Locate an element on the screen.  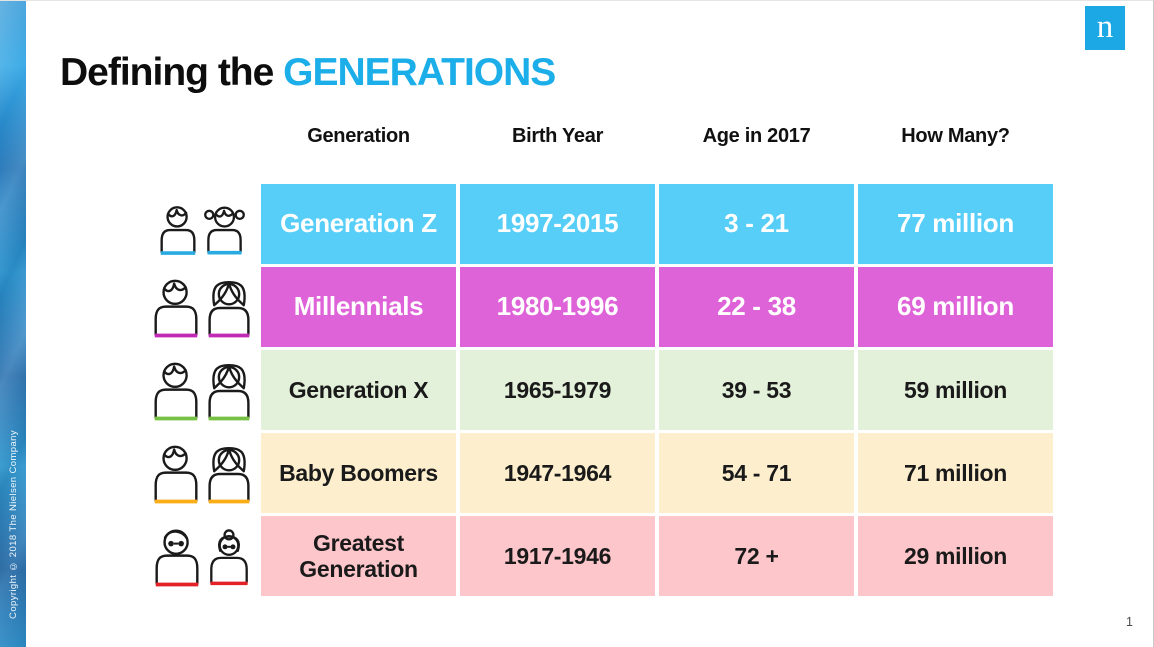
cell-birth-year: 1980-1996 is located at coordinates (557, 307).